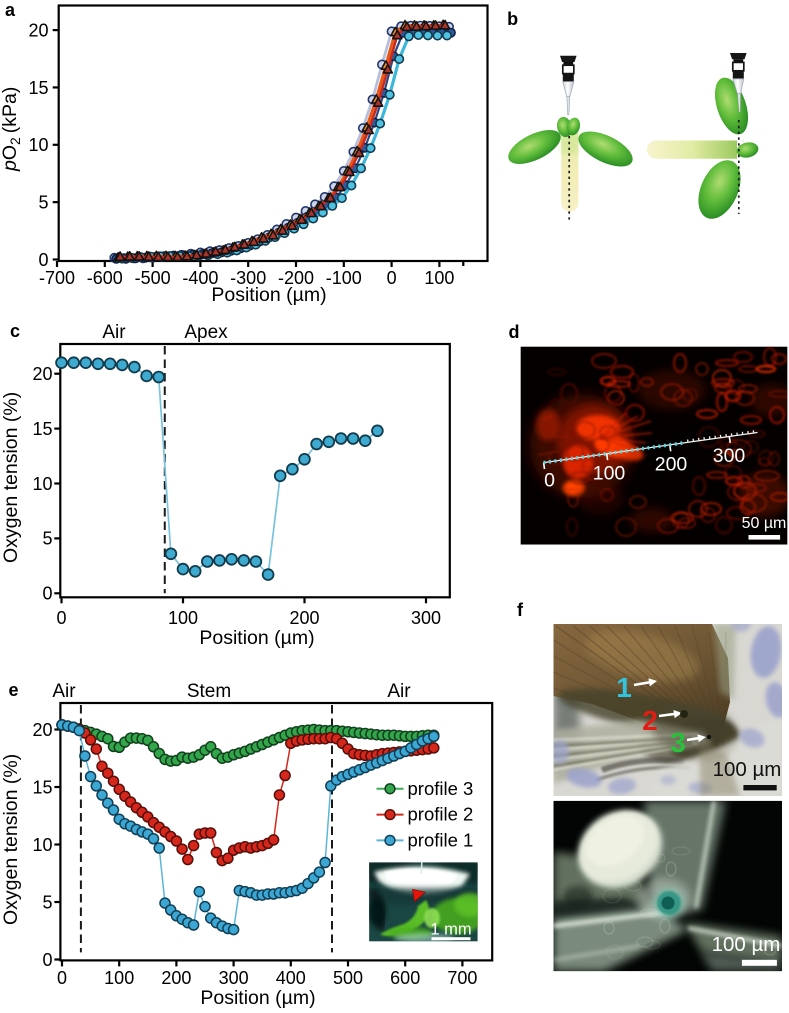 The height and width of the screenshot is (1013, 789). Describe the element at coordinates (11, 129) in the screenshot. I see `svg-text: pO2 (kPa)` at that location.